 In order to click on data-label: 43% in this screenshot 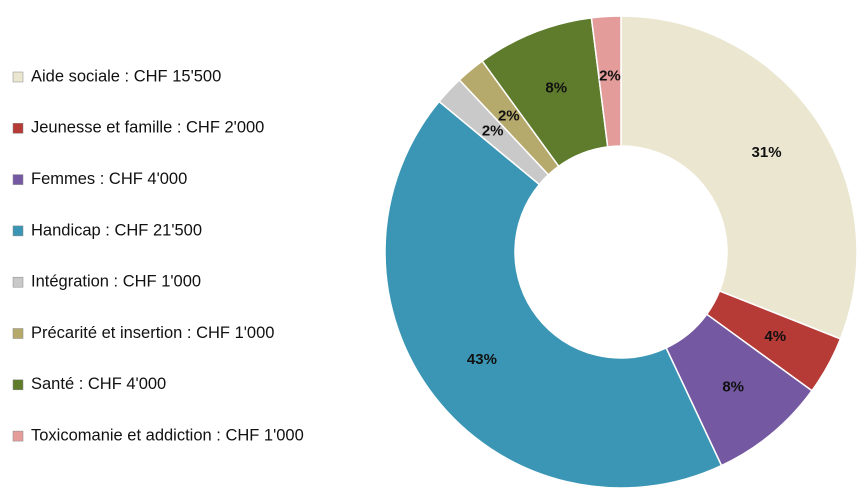, I will do `click(482, 359)`.